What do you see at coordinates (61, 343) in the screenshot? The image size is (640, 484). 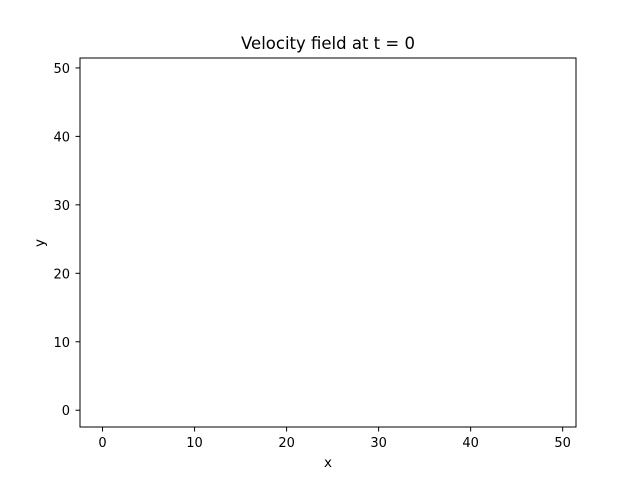 I see `y-tick-label: 10` at bounding box center [61, 343].